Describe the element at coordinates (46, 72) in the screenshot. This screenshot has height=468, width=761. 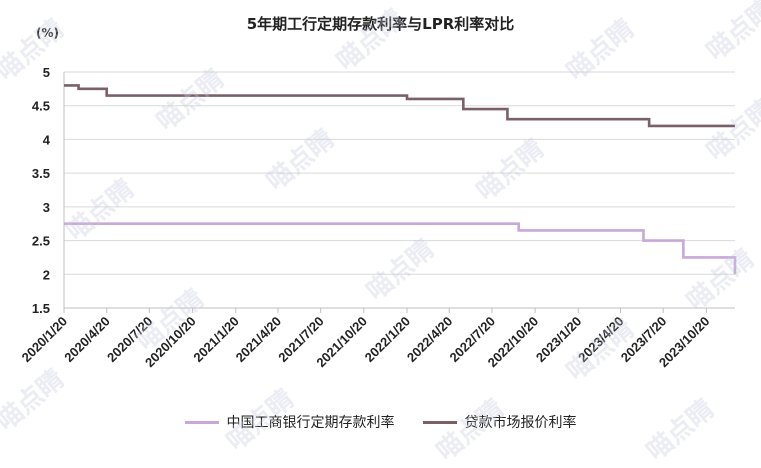
I see `y-tick-label: 5` at that location.